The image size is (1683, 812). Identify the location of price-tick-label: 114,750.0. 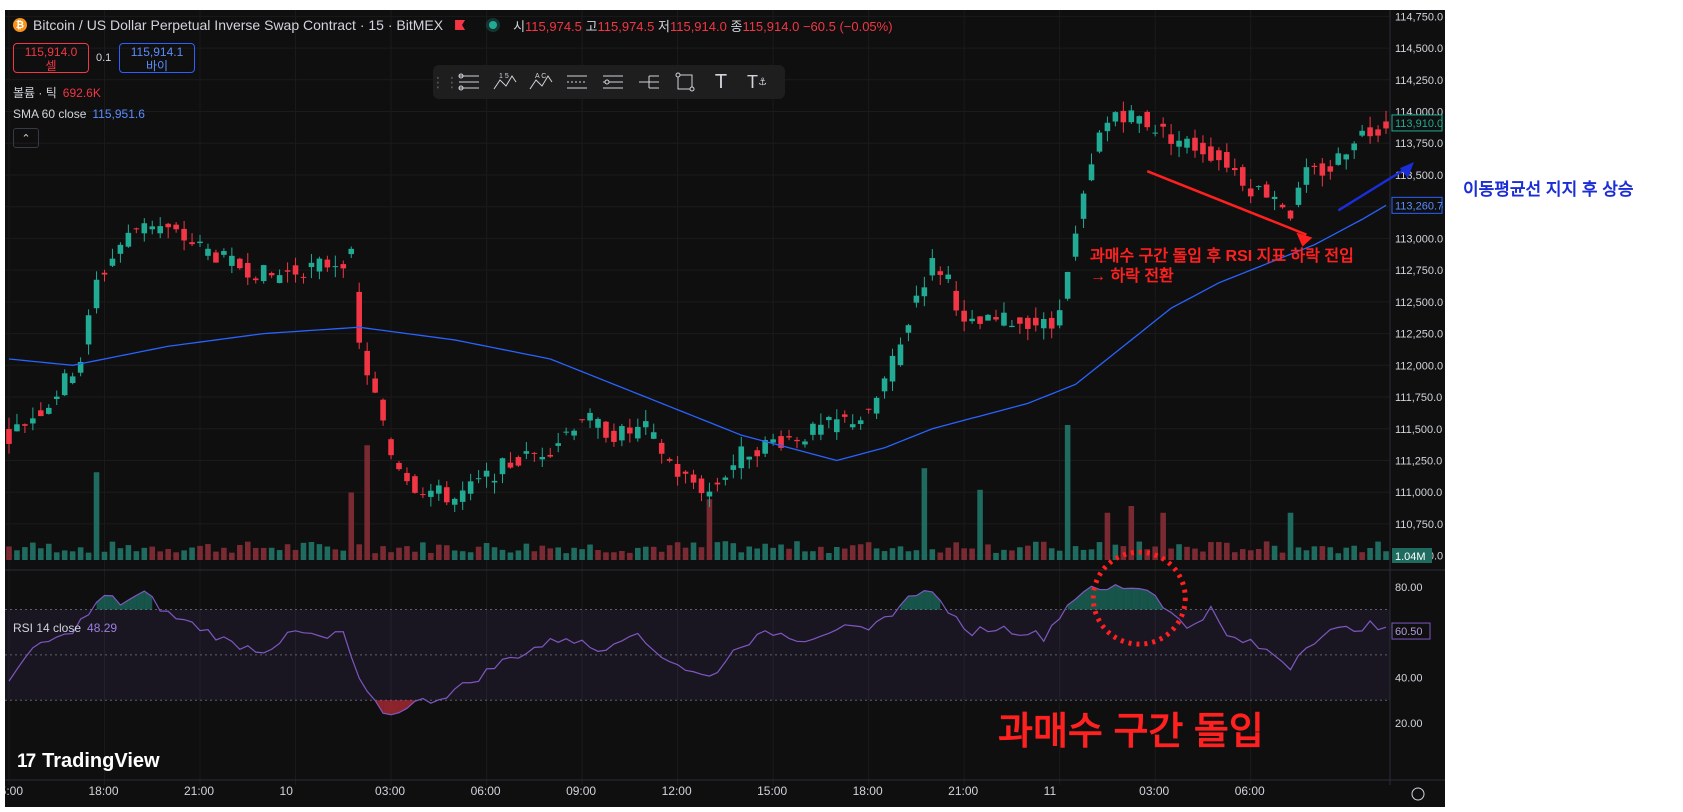
(1419, 17).